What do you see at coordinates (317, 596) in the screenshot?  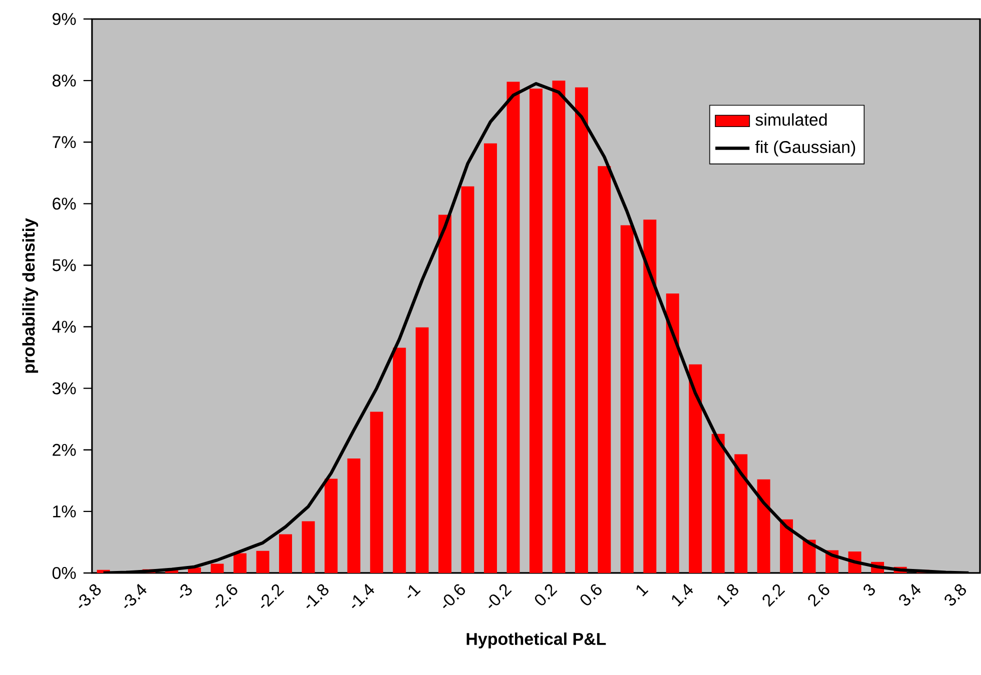 I see `x-tick-label: -1.8` at bounding box center [317, 596].